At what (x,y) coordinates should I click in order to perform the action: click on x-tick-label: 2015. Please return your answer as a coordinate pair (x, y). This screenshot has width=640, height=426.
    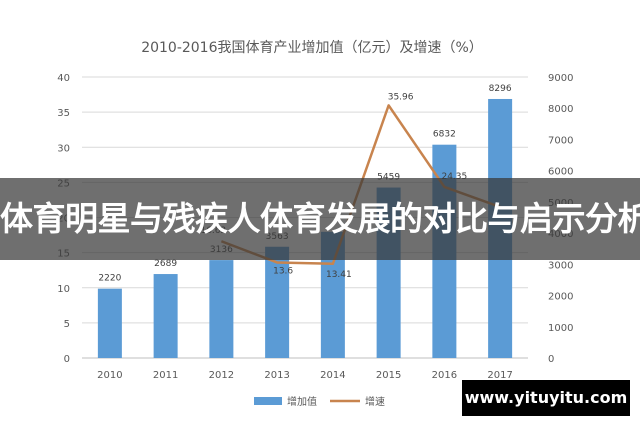
    Looking at the image, I should click on (388, 375).